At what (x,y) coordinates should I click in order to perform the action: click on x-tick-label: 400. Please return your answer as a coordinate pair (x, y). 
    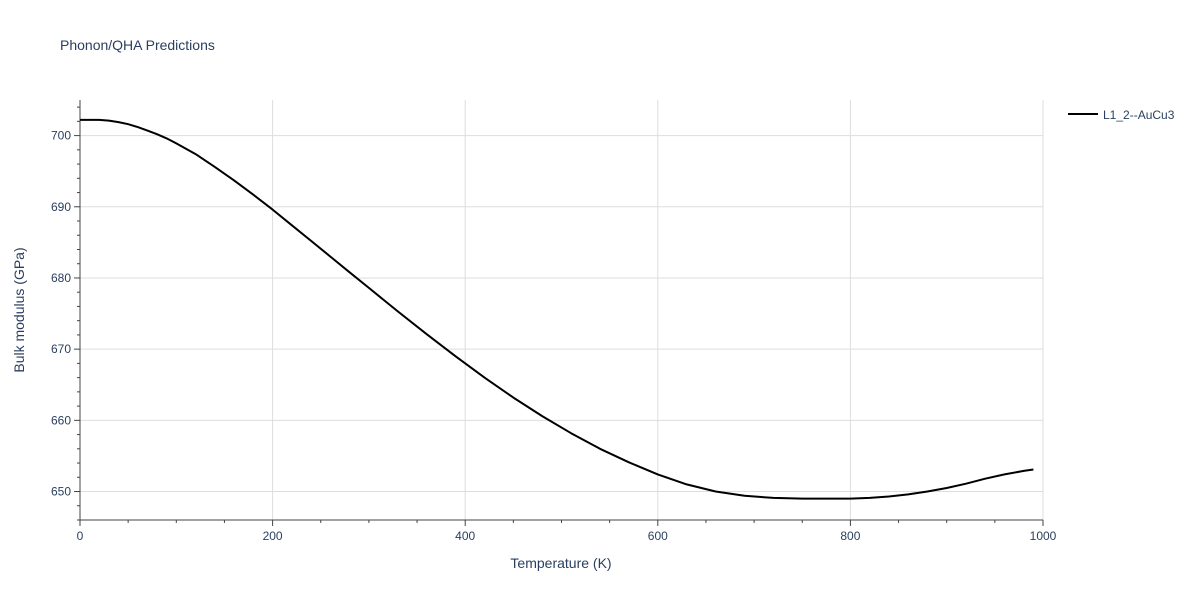
    Looking at the image, I should click on (465, 536).